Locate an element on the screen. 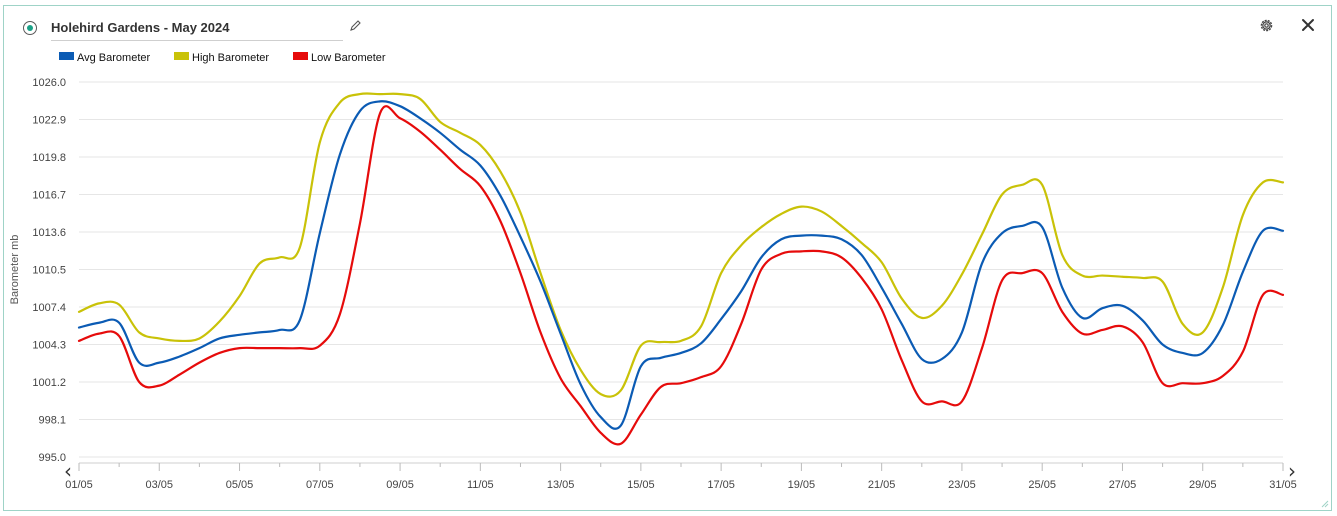 The height and width of the screenshot is (516, 1337). x-tick-label: 27/05 is located at coordinates (1123, 485).